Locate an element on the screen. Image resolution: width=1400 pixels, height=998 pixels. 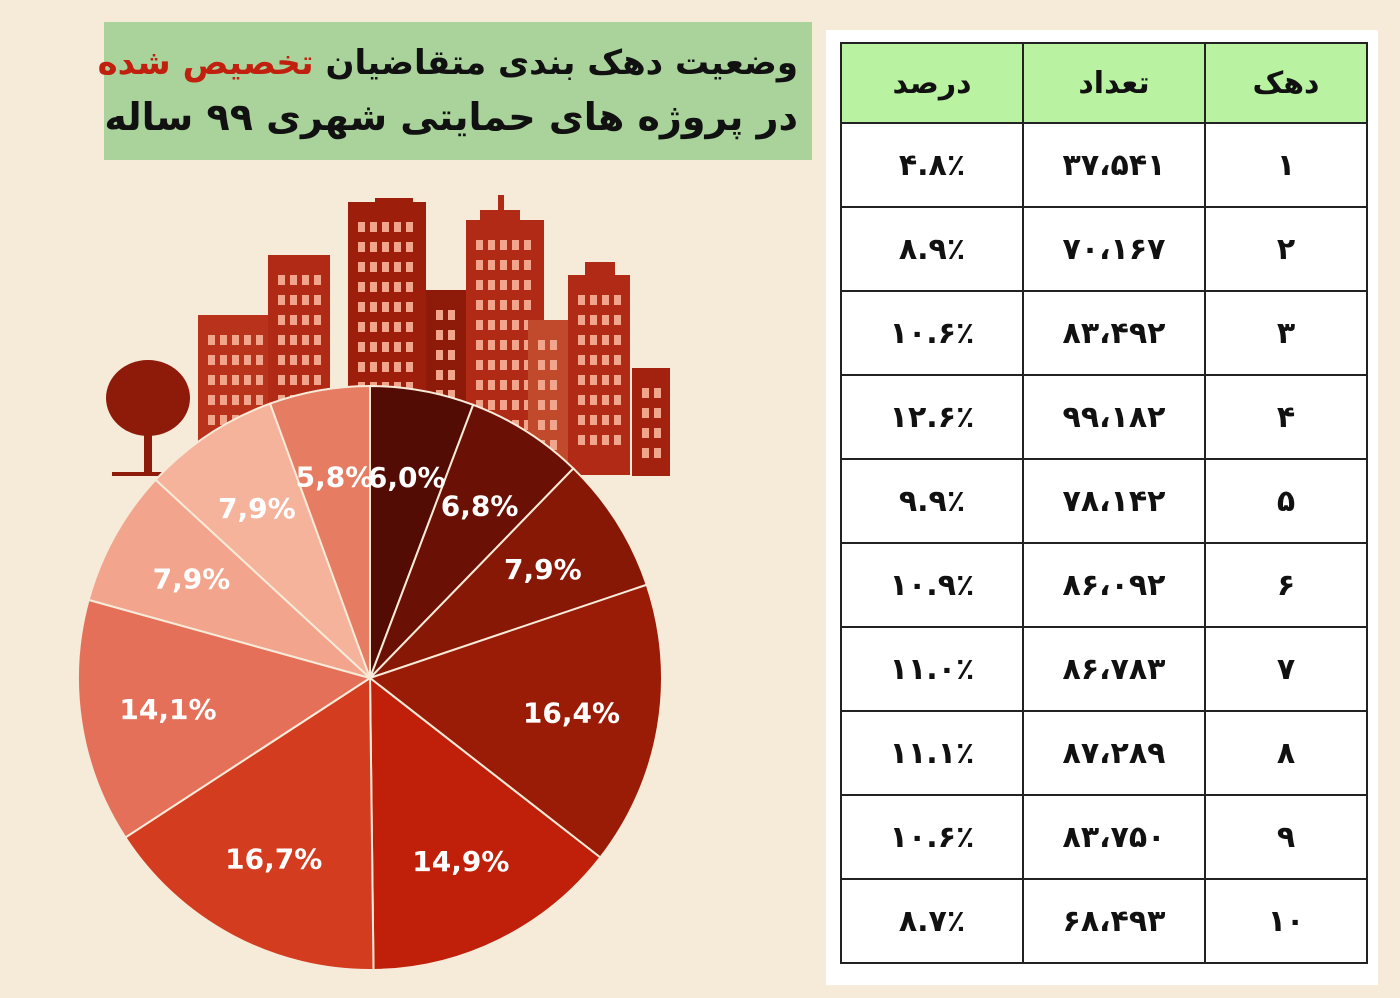
cell-count: ۸۶،۰۹۲ is located at coordinates (1114, 585).